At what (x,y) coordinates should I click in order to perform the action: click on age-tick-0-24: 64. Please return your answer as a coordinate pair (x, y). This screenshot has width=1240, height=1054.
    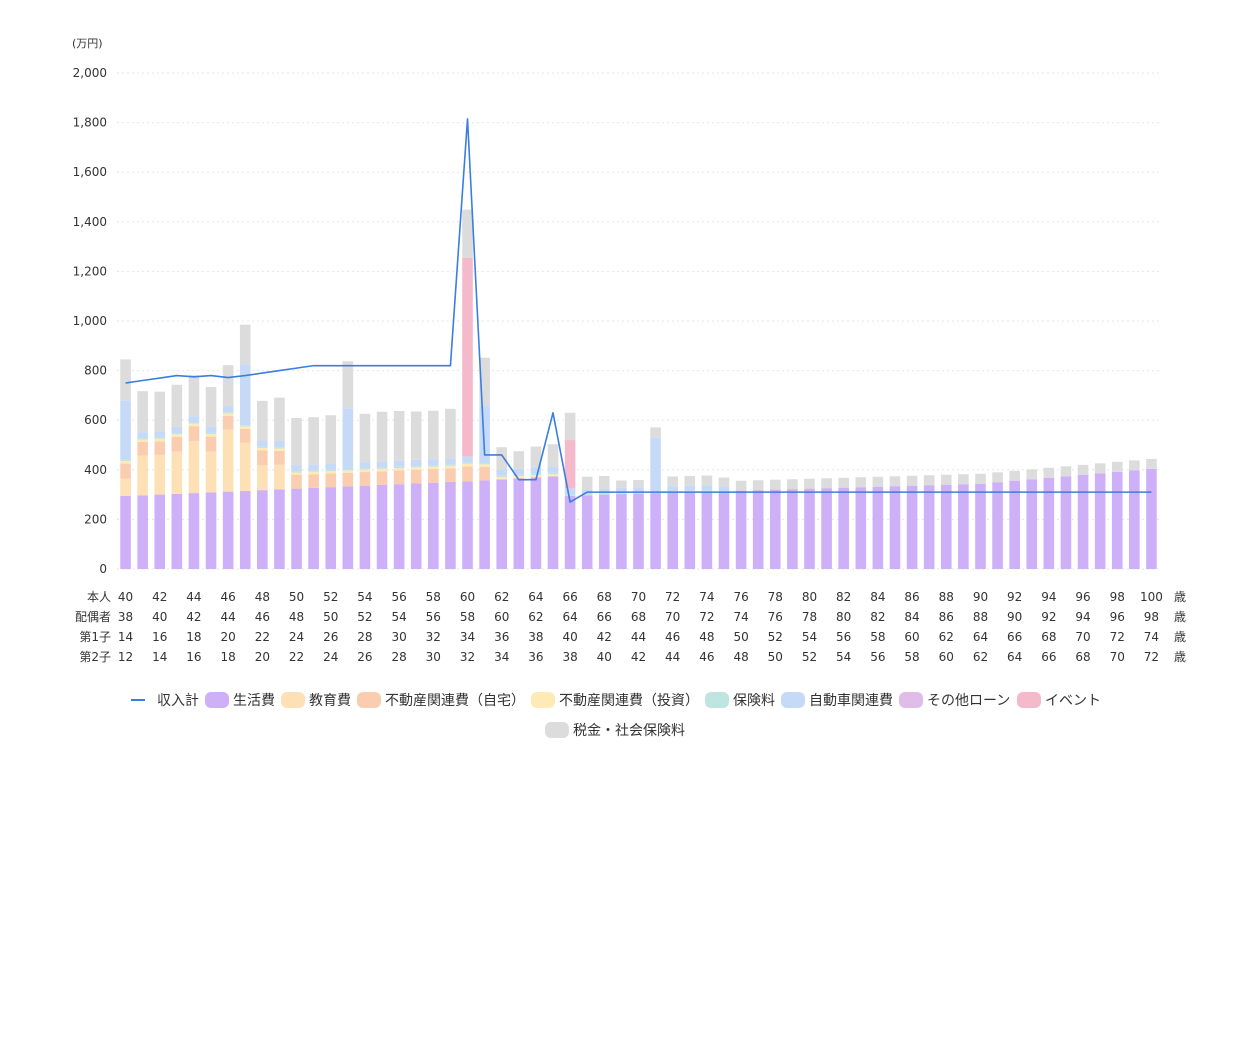
    Looking at the image, I should click on (535, 597).